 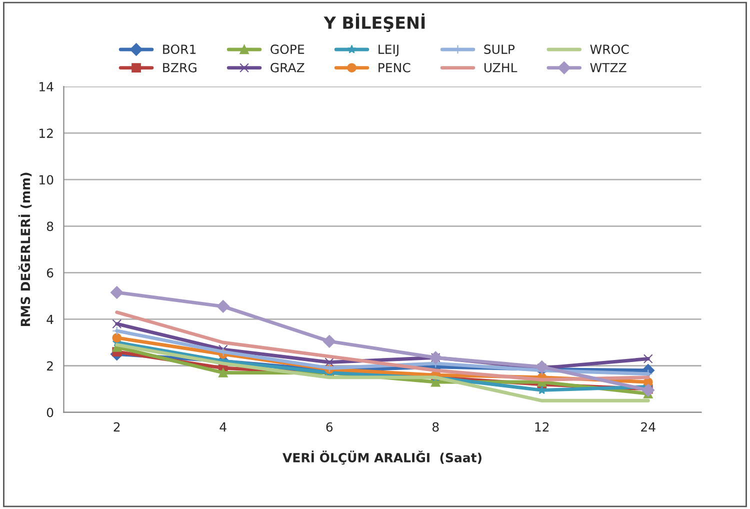 I want to click on y-tick-label: 8, so click(x=50, y=227).